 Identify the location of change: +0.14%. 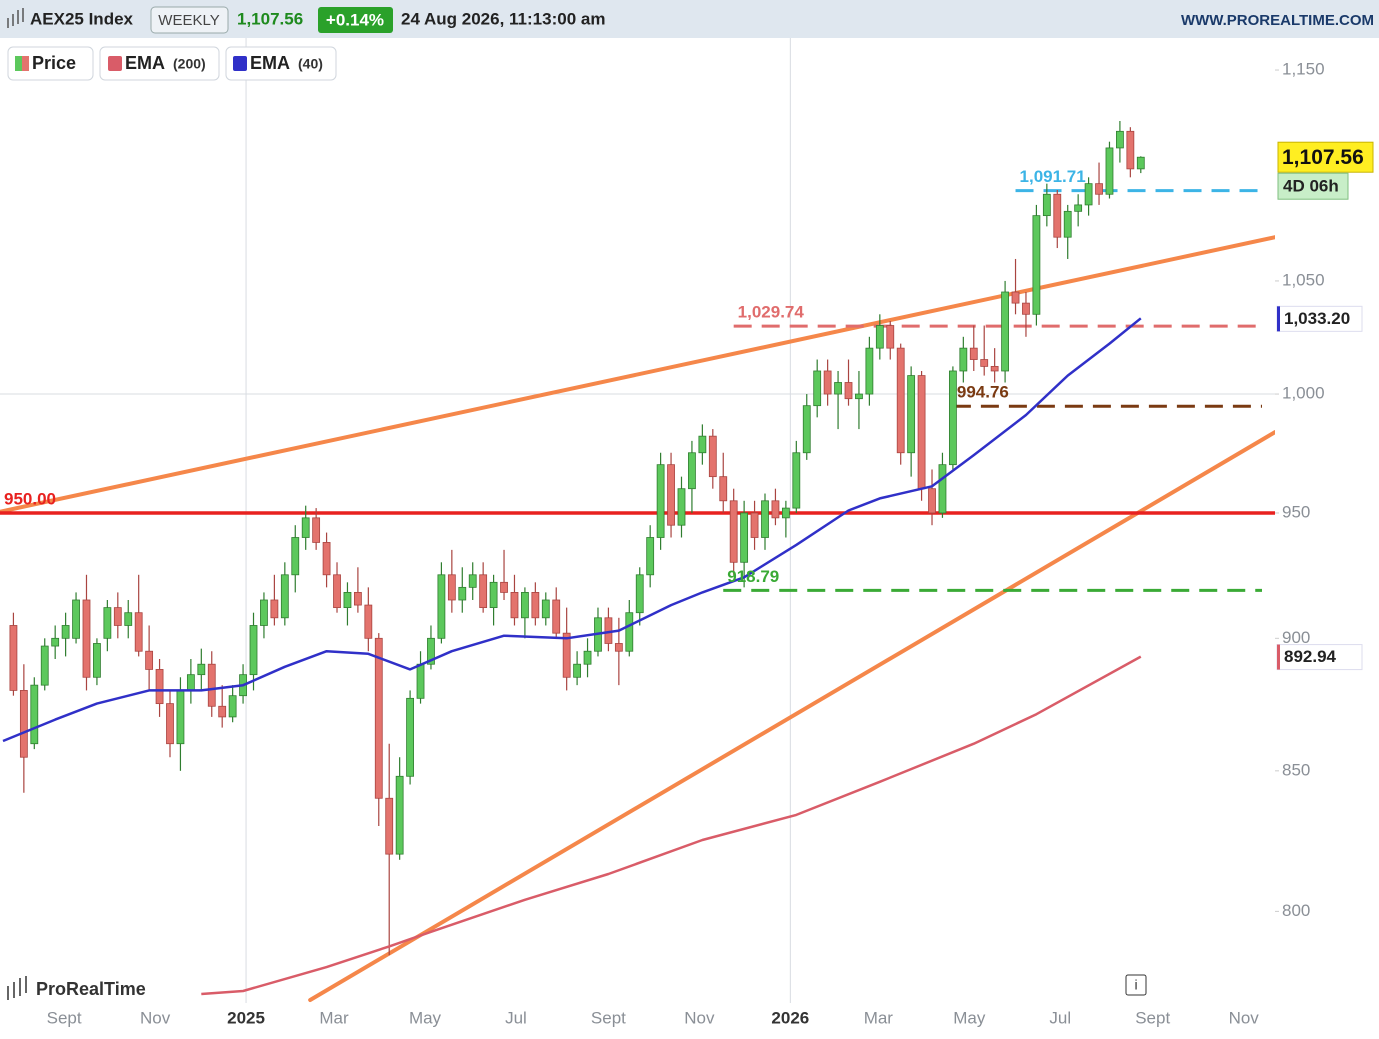
(355, 19).